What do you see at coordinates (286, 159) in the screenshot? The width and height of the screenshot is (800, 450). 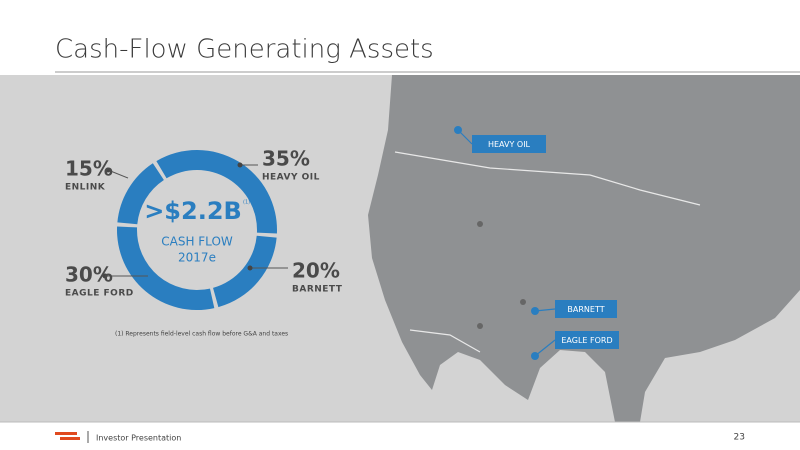 I see `value-label: 35%` at bounding box center [286, 159].